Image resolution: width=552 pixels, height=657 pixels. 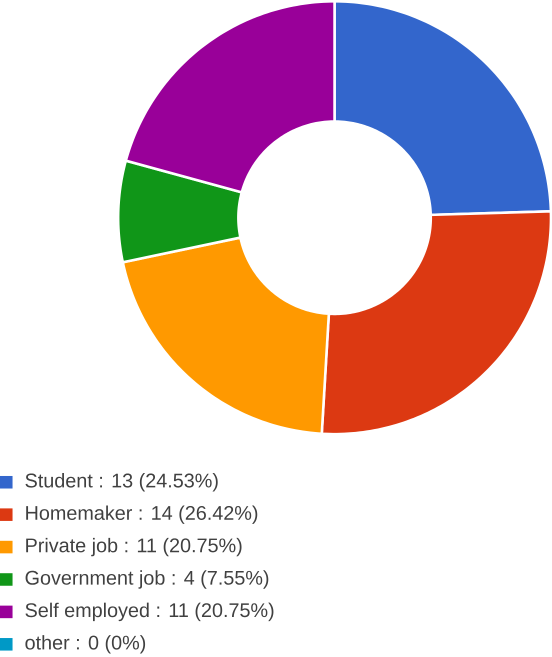 What do you see at coordinates (94, 579) in the screenshot?
I see `legend-label: Government job` at bounding box center [94, 579].